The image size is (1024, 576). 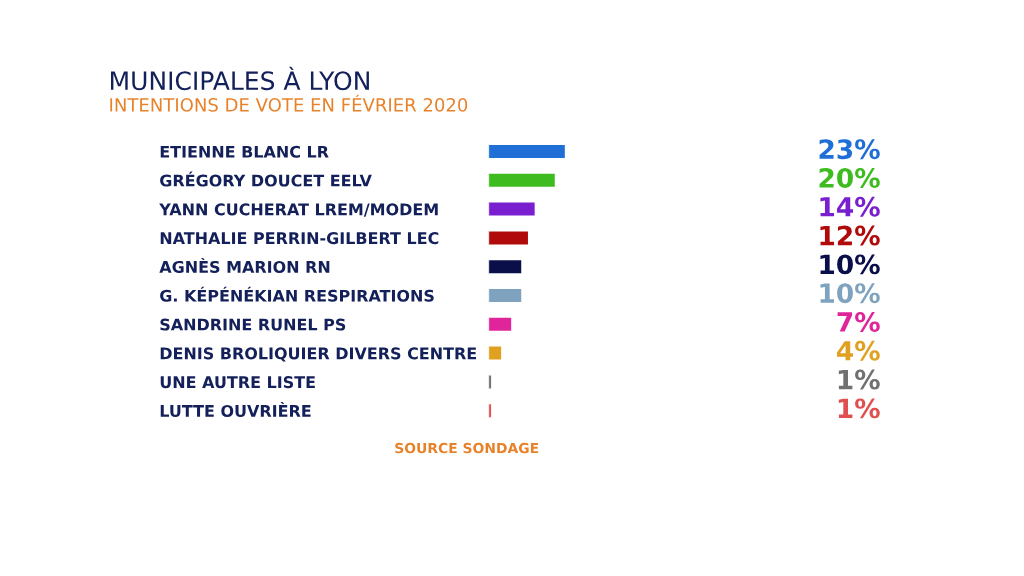 I want to click on y-tick-label: YANN CUCHERAT LREM/MODEM, so click(x=298, y=210).